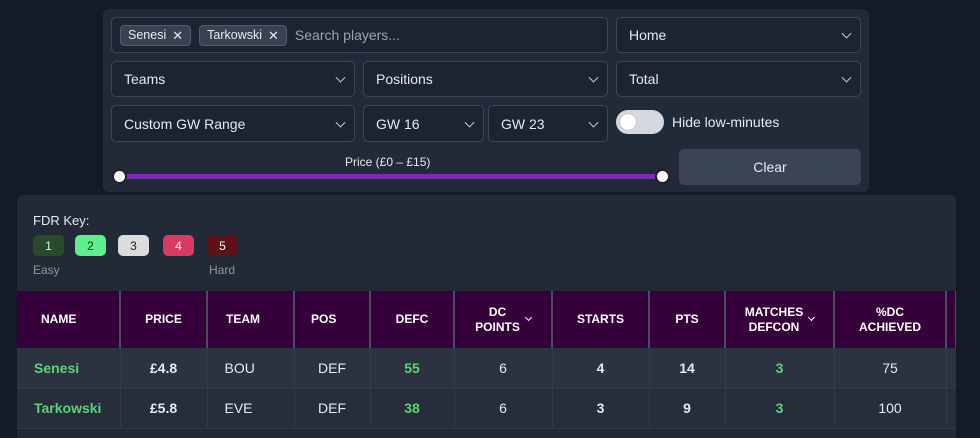 Image resolution: width=980 pixels, height=438 pixels. Describe the element at coordinates (391, 176) in the screenshot. I see `price-slider-track` at that location.